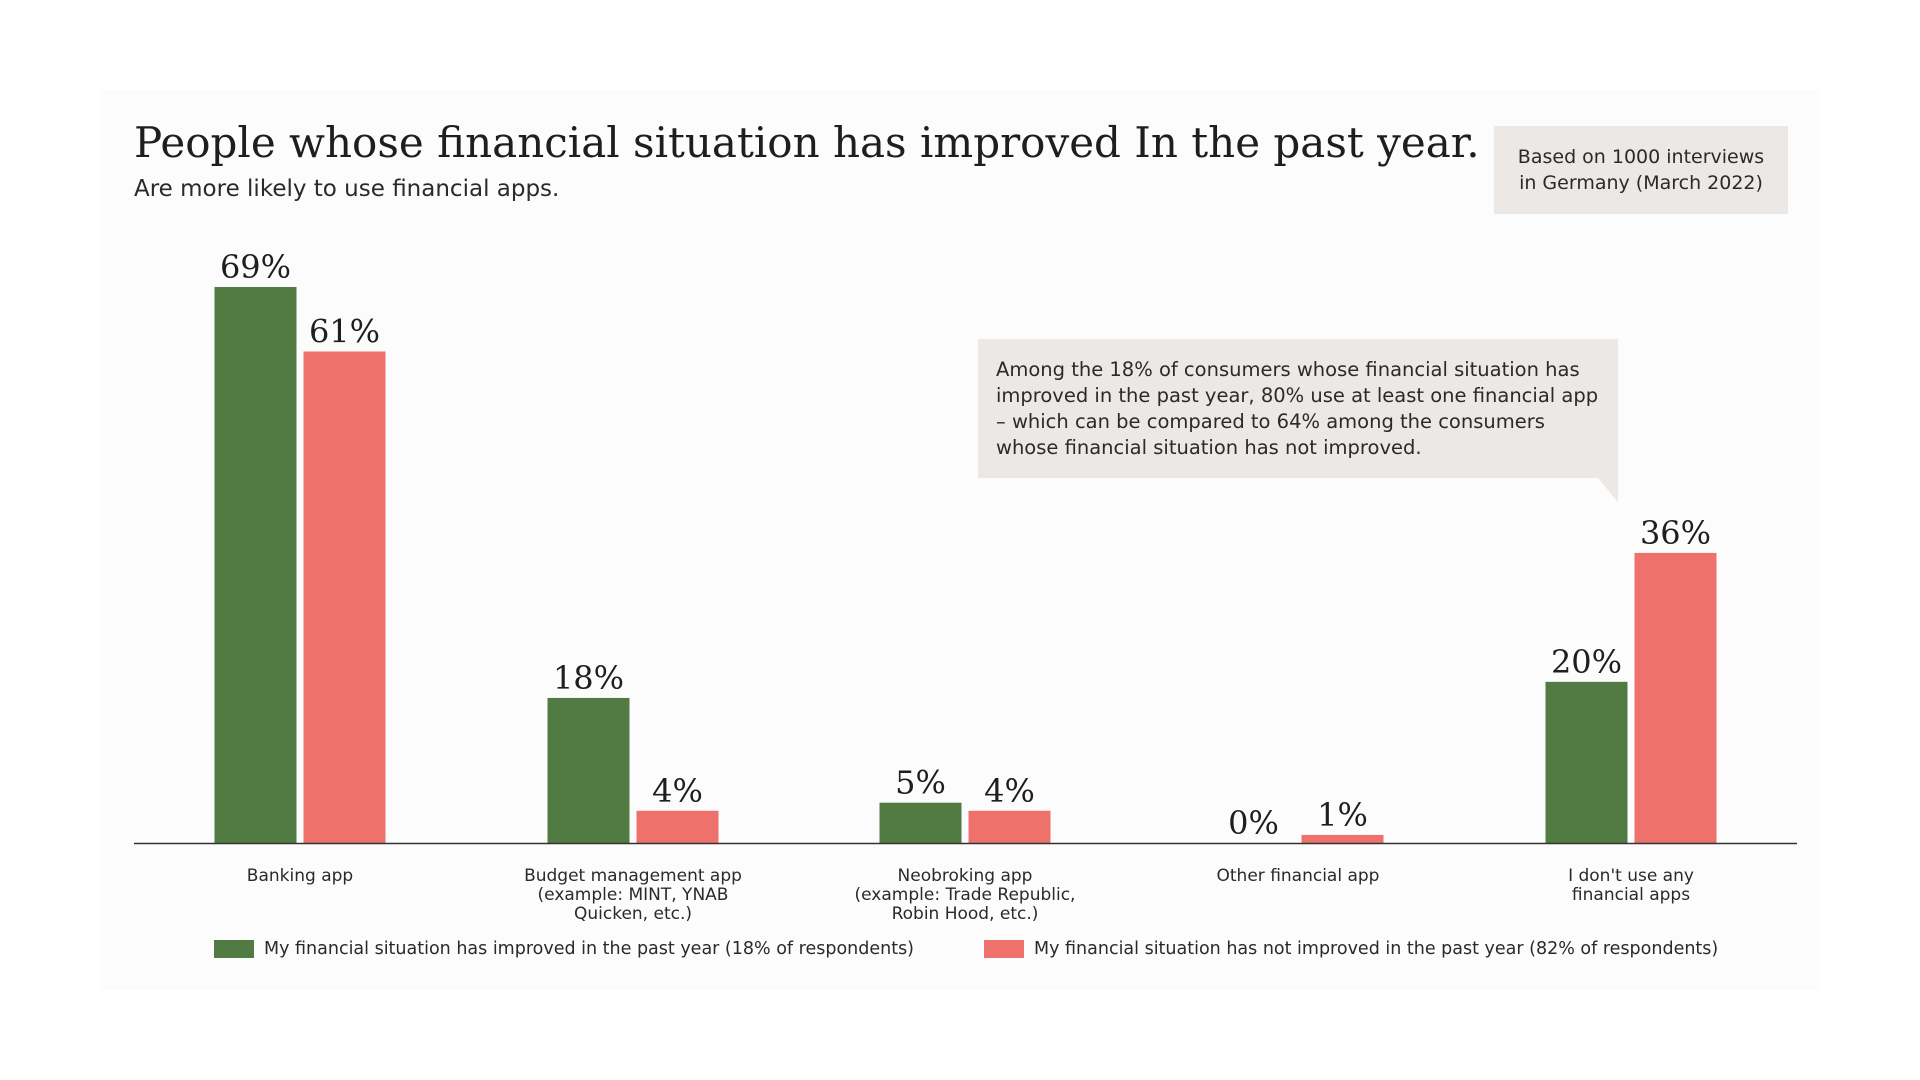  Describe the element at coordinates (1675, 533) in the screenshot. I see `value-label: 36%` at that location.